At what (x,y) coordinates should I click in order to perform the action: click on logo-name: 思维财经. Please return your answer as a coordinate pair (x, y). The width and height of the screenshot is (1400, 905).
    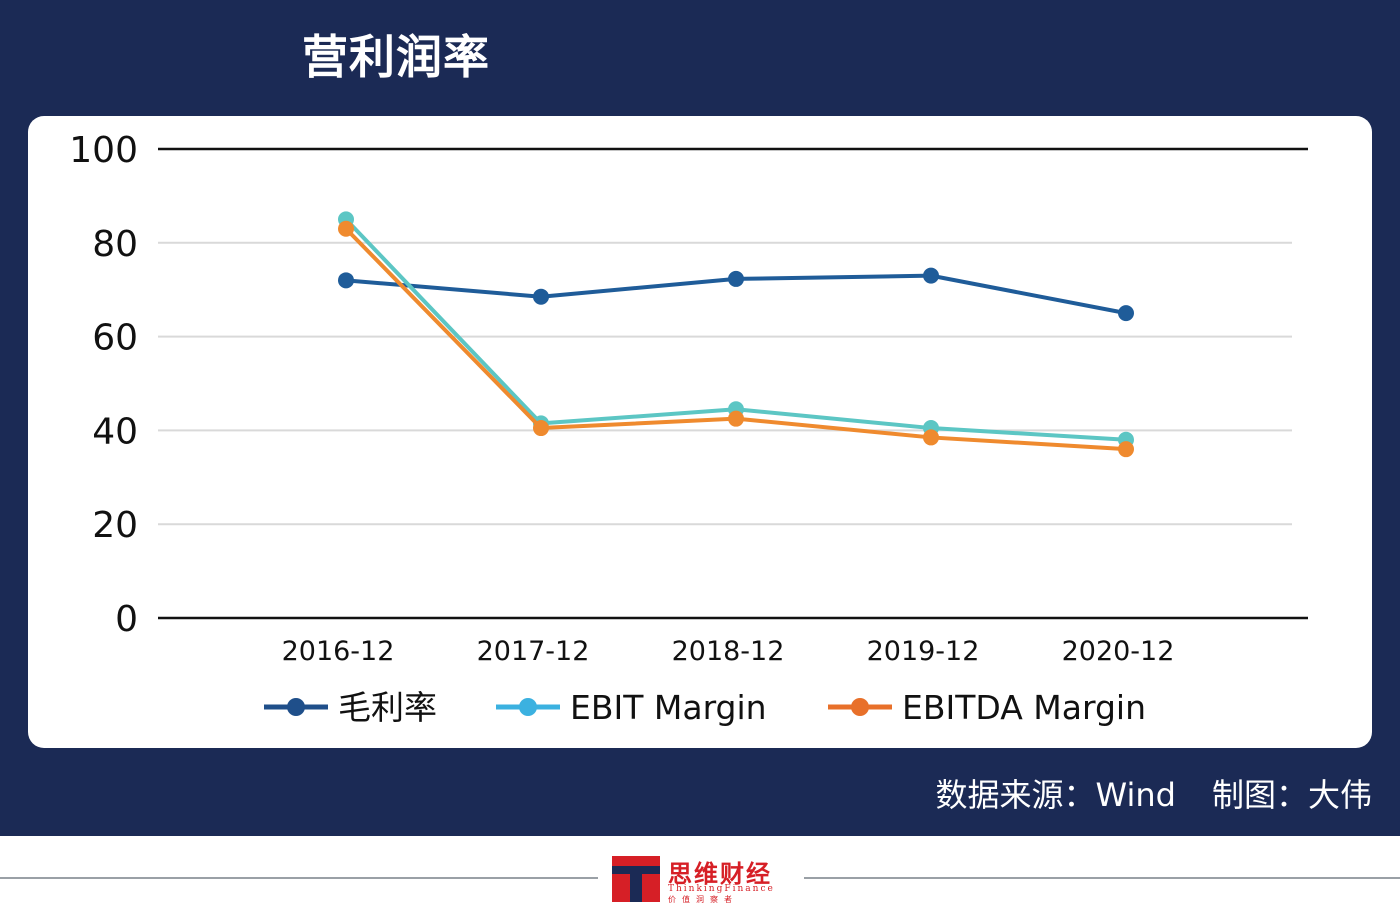
    Looking at the image, I should click on (720, 874).